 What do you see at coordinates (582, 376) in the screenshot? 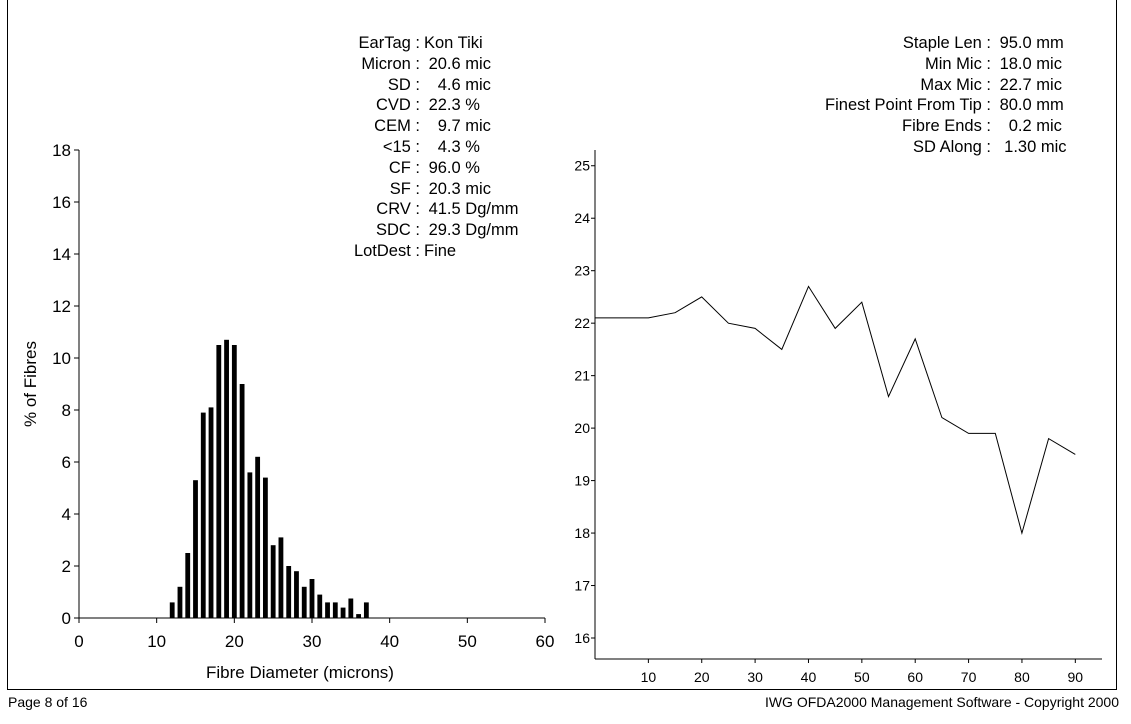
I see `profile-y-tick-label: 21` at bounding box center [582, 376].